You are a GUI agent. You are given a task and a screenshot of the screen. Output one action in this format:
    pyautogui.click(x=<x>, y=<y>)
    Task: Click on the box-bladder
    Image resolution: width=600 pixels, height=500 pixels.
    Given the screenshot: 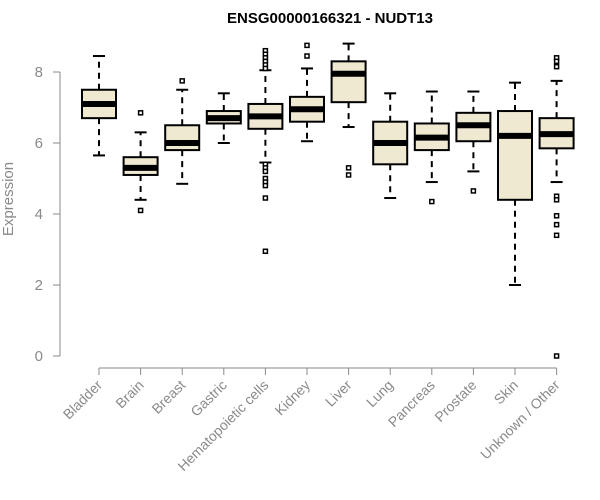 What is the action you would take?
    pyautogui.click(x=99, y=106)
    